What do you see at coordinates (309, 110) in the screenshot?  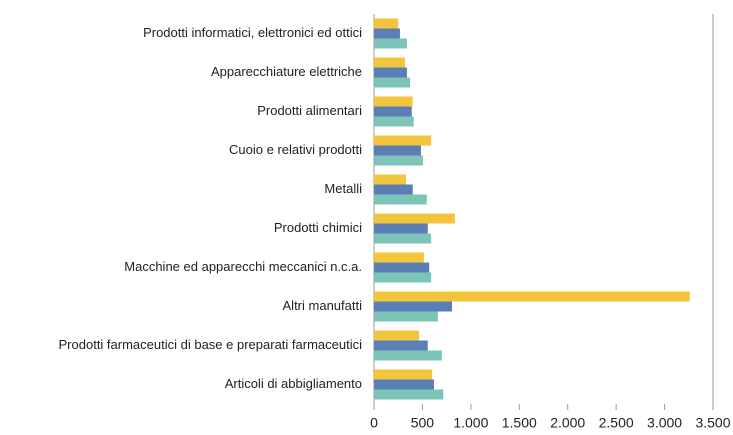 I see `y-tick-label: Prodotti alimentari` at bounding box center [309, 110].